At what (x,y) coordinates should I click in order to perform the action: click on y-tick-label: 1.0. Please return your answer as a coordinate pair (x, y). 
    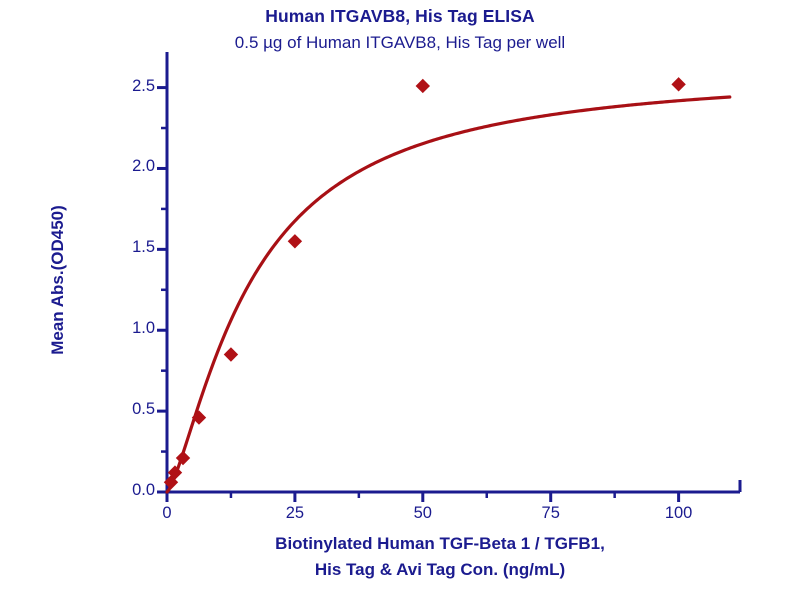
    Looking at the image, I should click on (143, 328).